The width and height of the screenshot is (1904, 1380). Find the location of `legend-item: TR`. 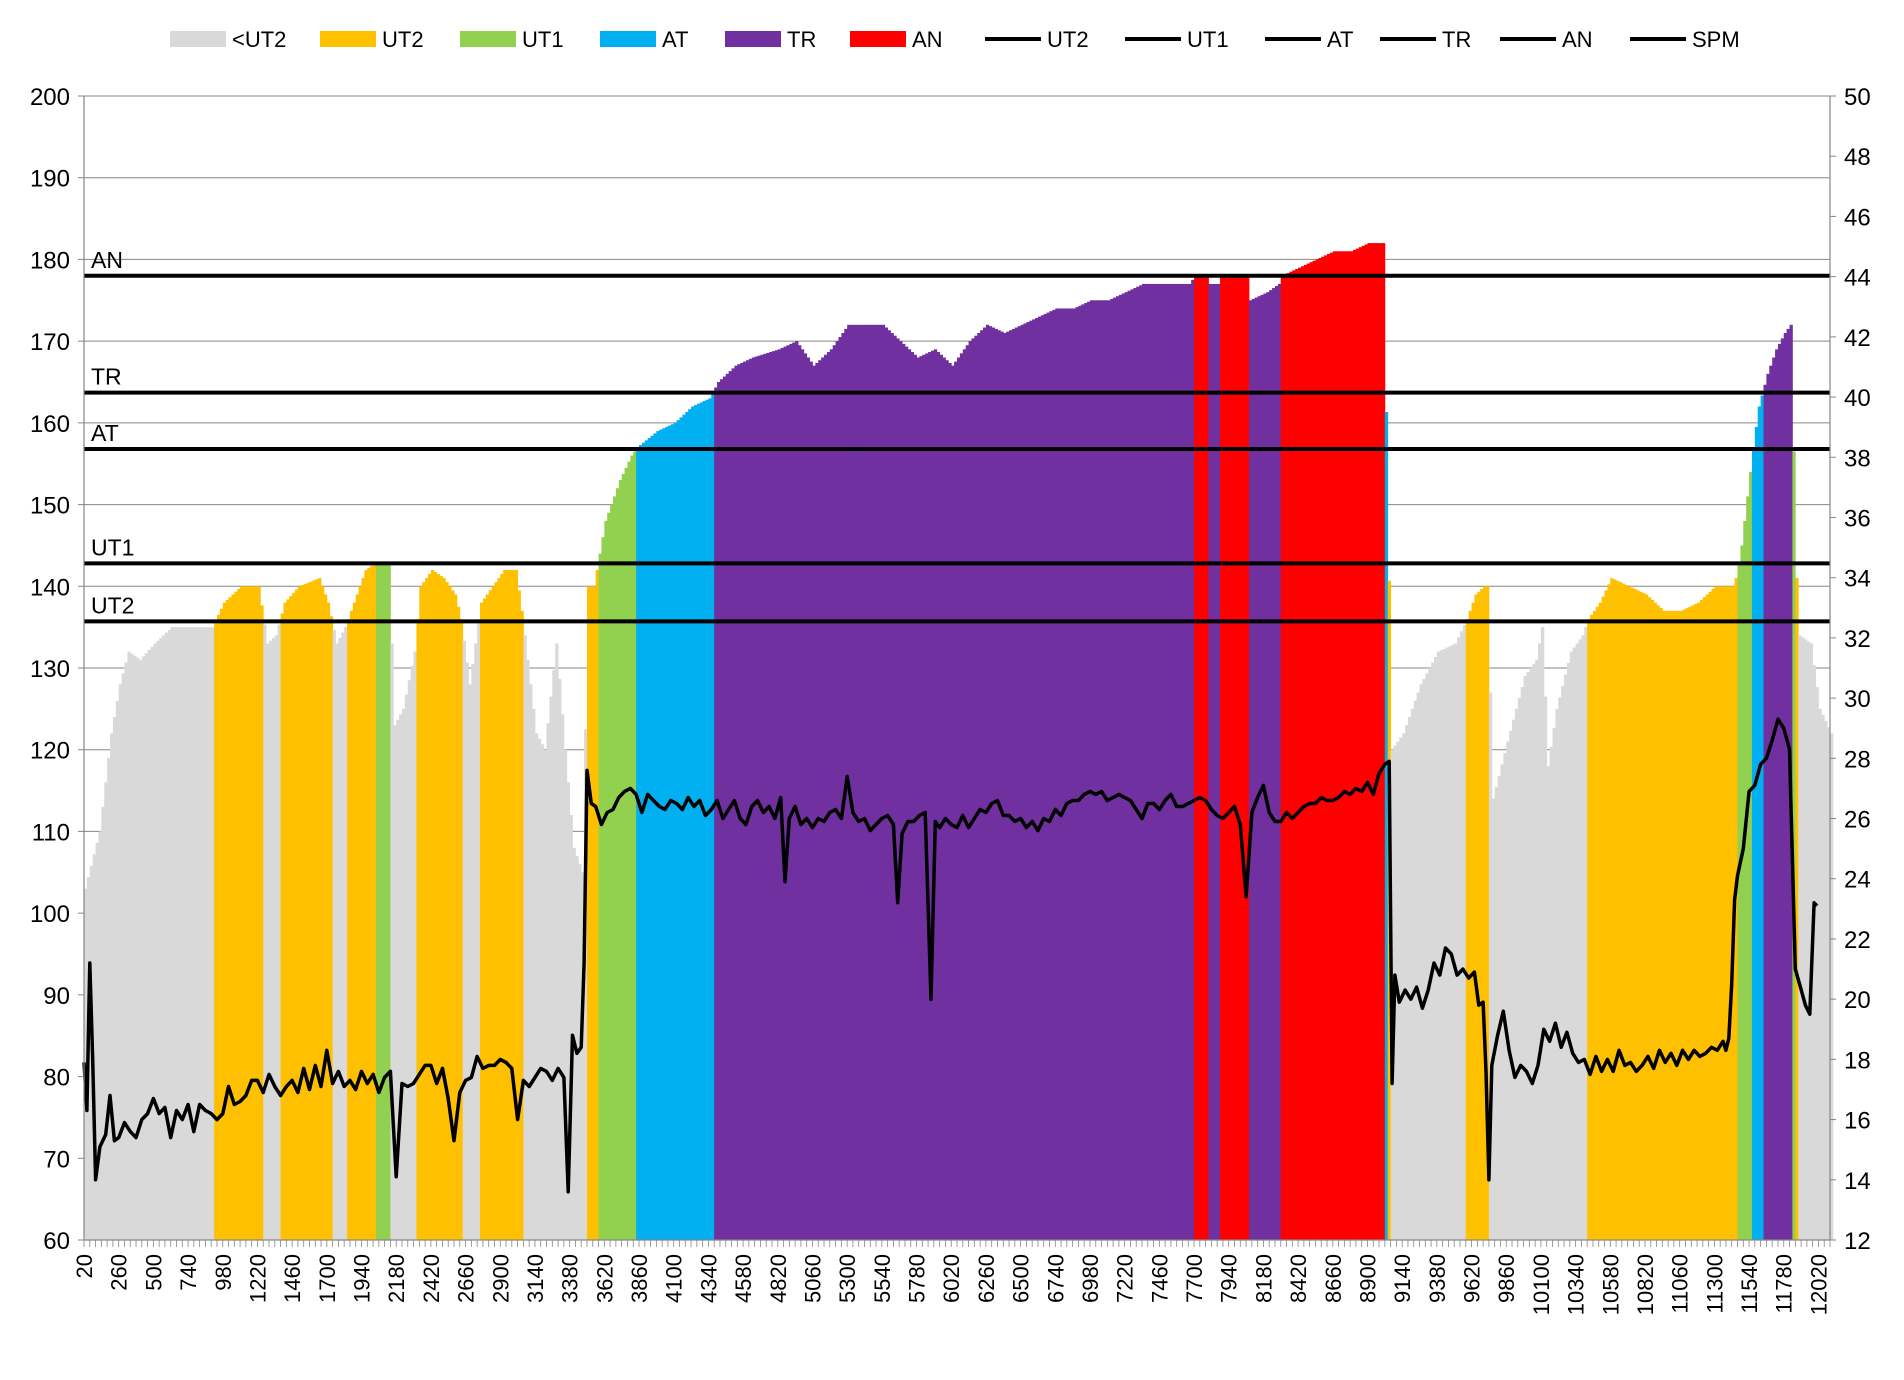

legend-item: TR is located at coordinates (1425, 39).